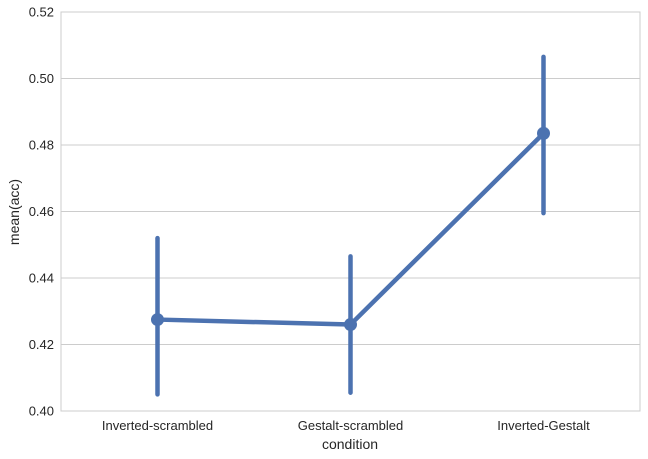 Image resolution: width=648 pixels, height=459 pixels. Describe the element at coordinates (350, 444) in the screenshot. I see `x-axis-label: condition` at that location.